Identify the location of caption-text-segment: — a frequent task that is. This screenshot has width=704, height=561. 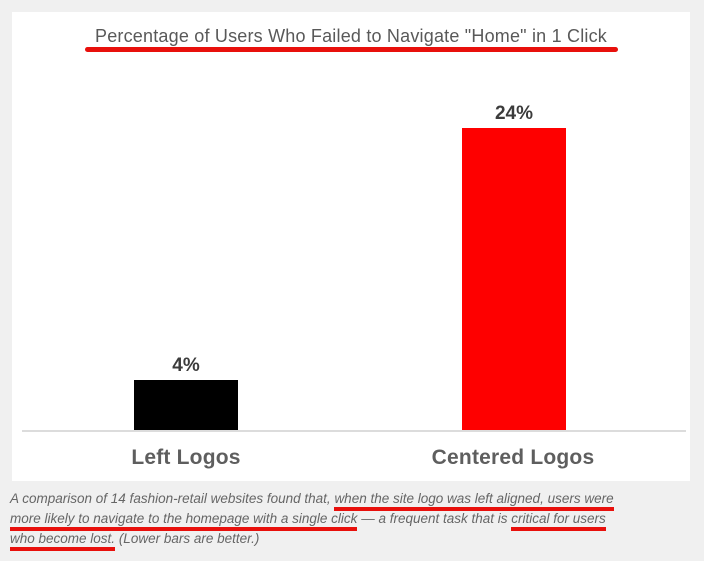
(434, 518).